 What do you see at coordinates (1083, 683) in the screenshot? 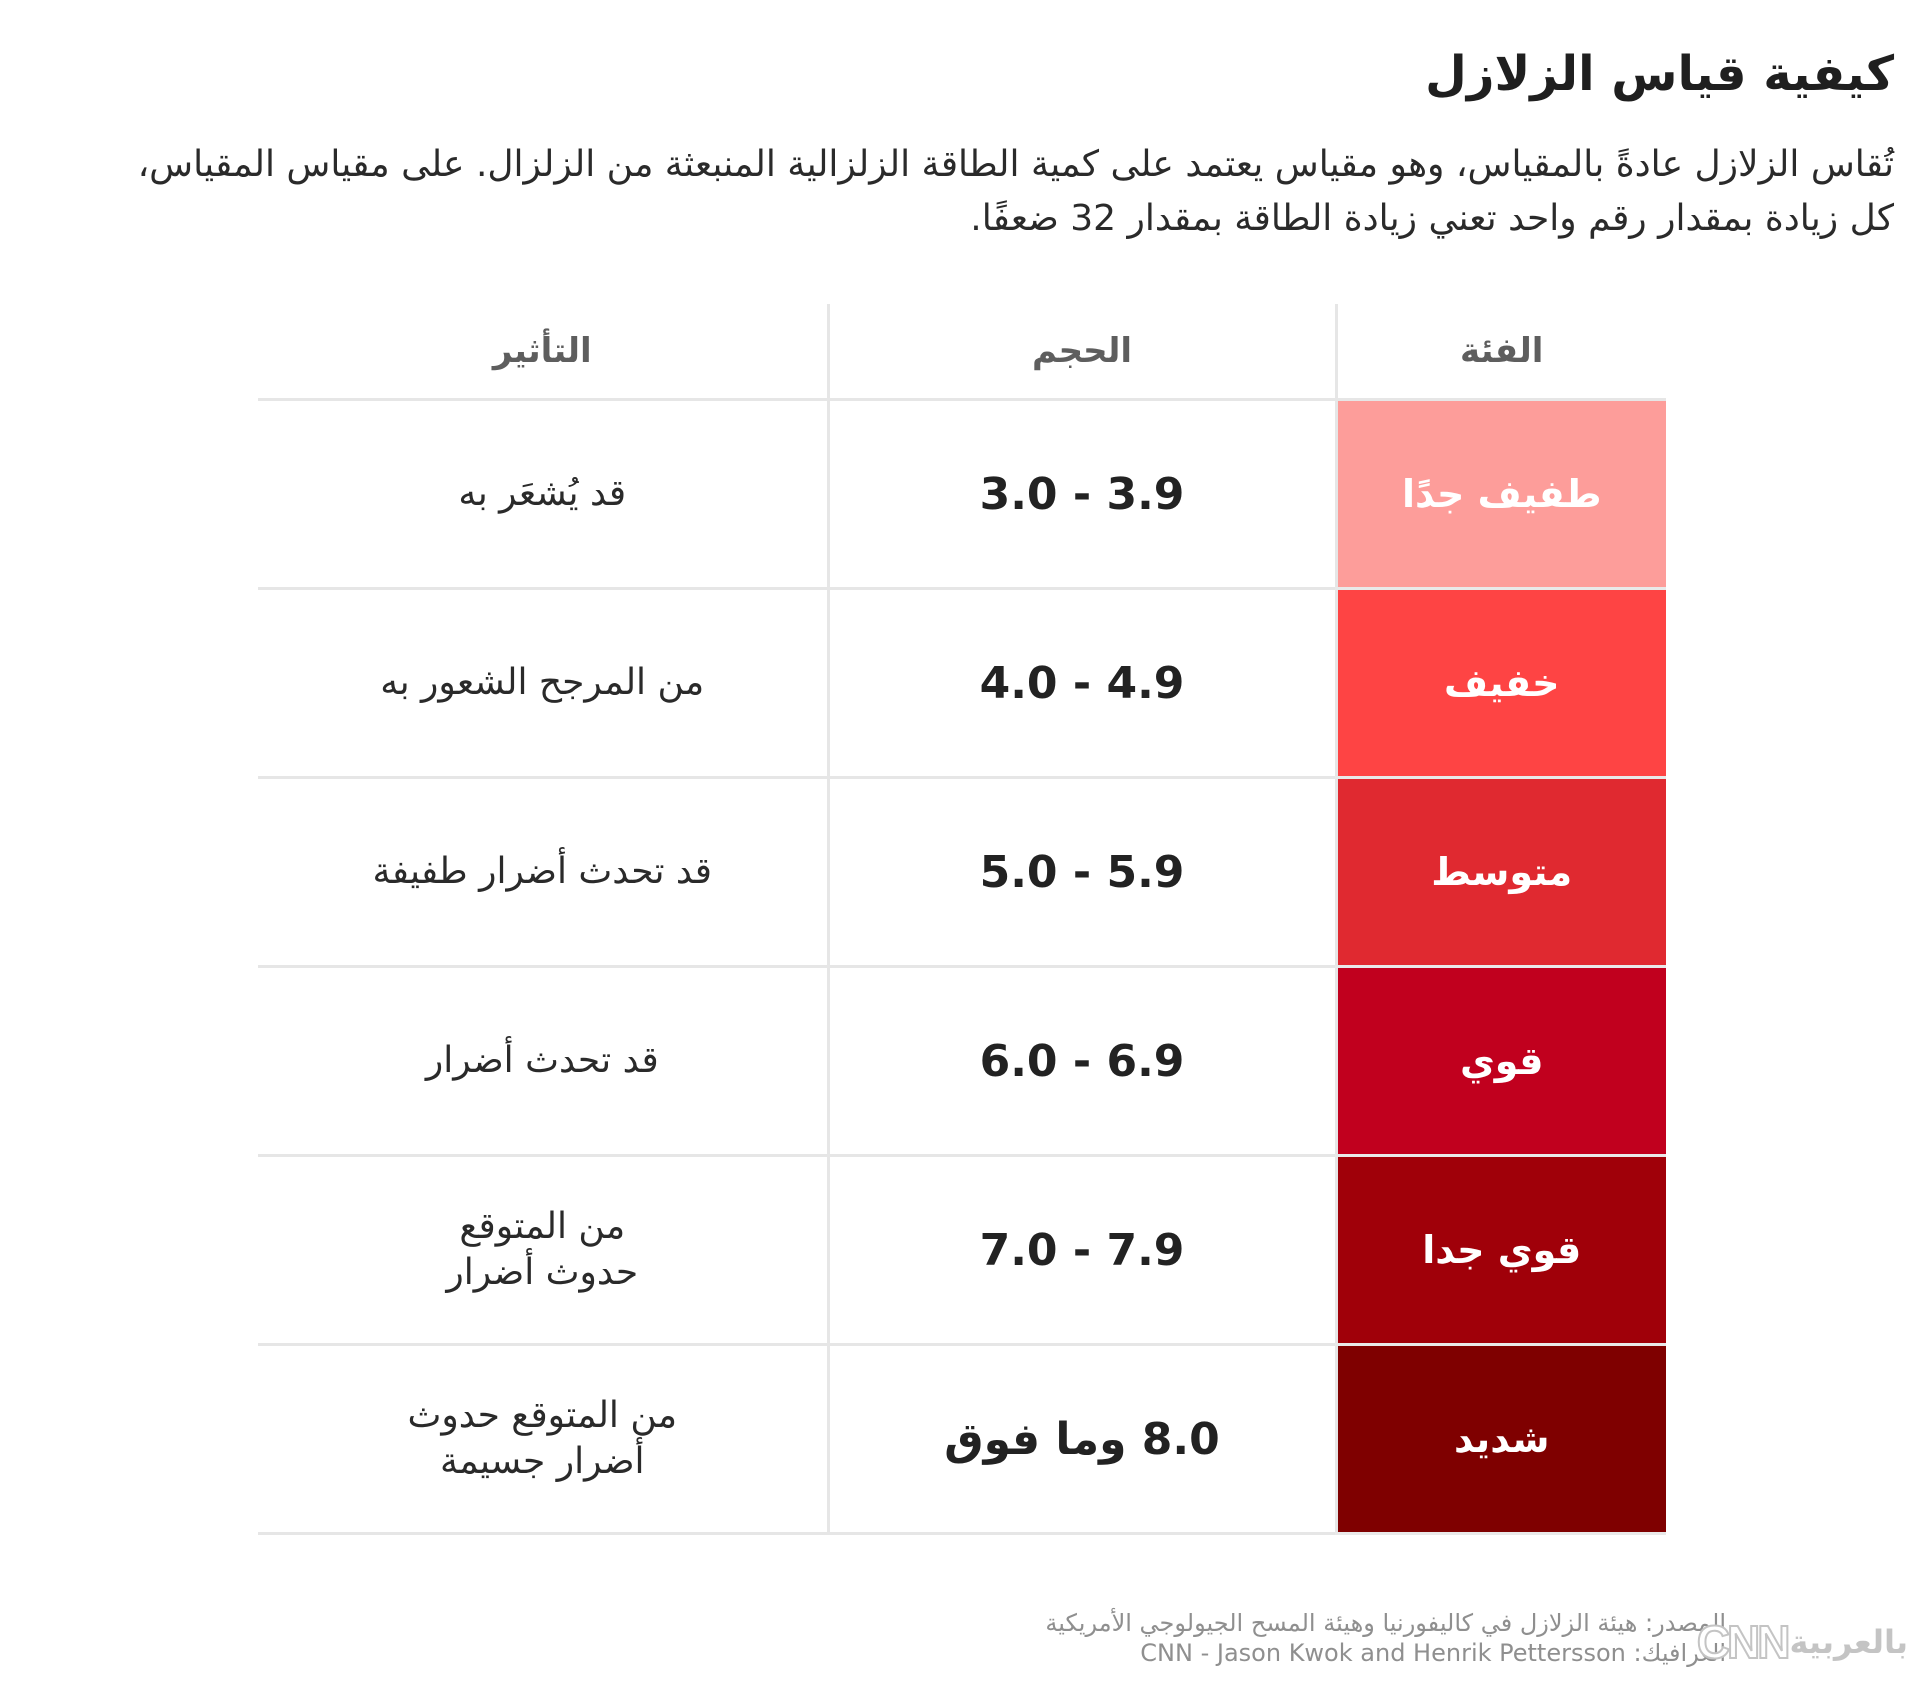
I see `magnitude-cell: 4.9 - 4.0` at bounding box center [1083, 683].